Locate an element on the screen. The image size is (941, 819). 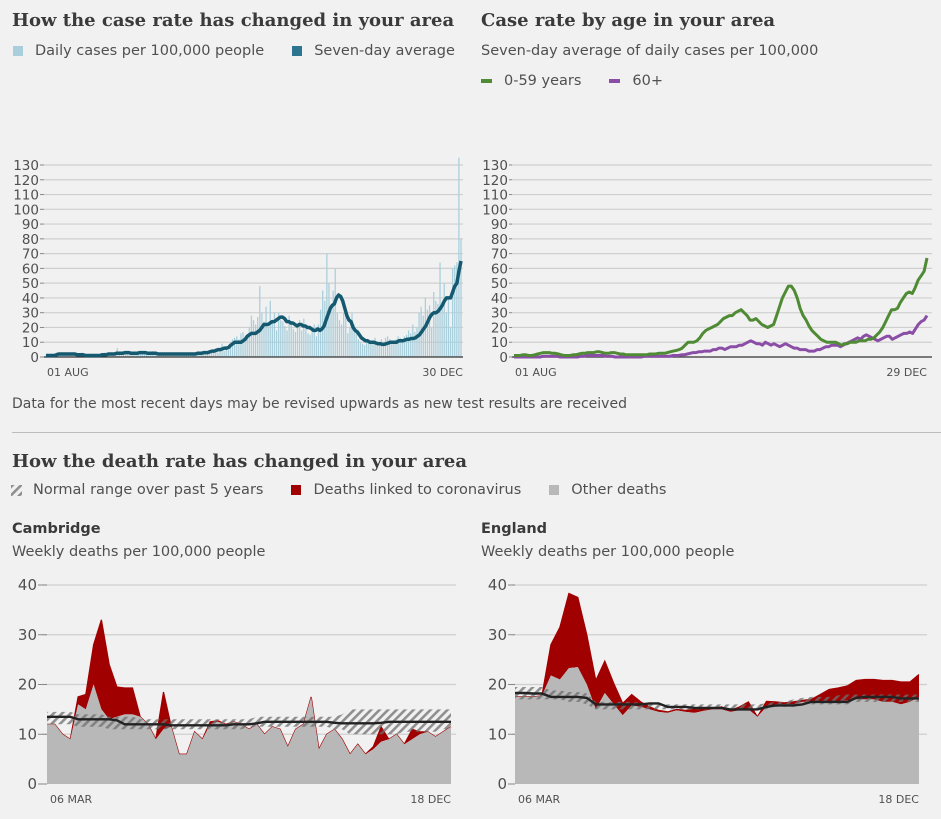
x-tick-label-start: 06 MAR is located at coordinates (539, 799).